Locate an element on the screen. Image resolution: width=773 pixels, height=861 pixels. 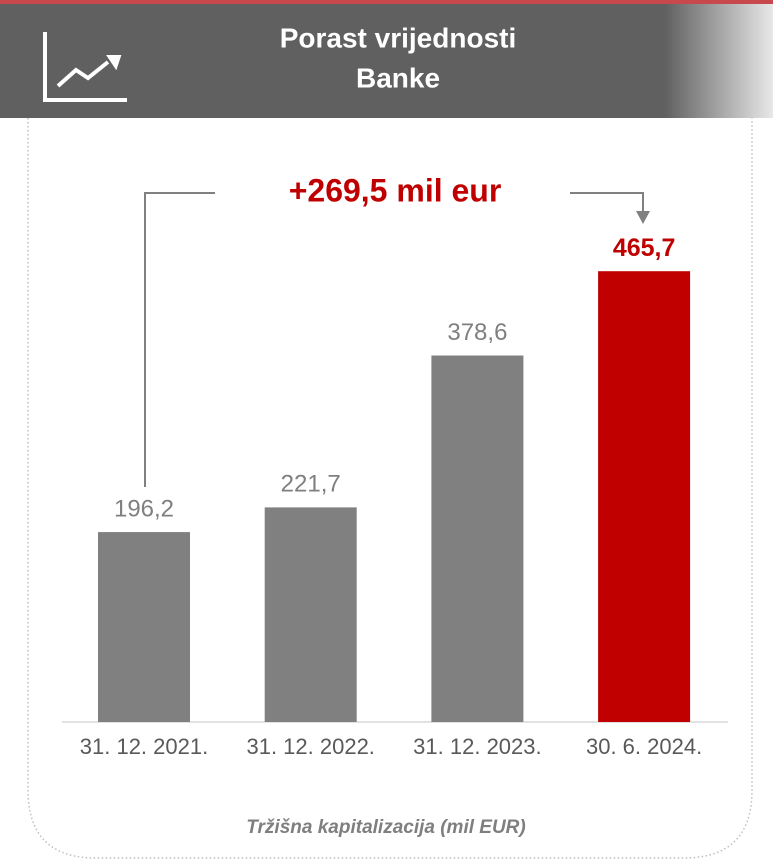
caption: Tržišna kapitalizacija (mil EUR) is located at coordinates (385, 827).